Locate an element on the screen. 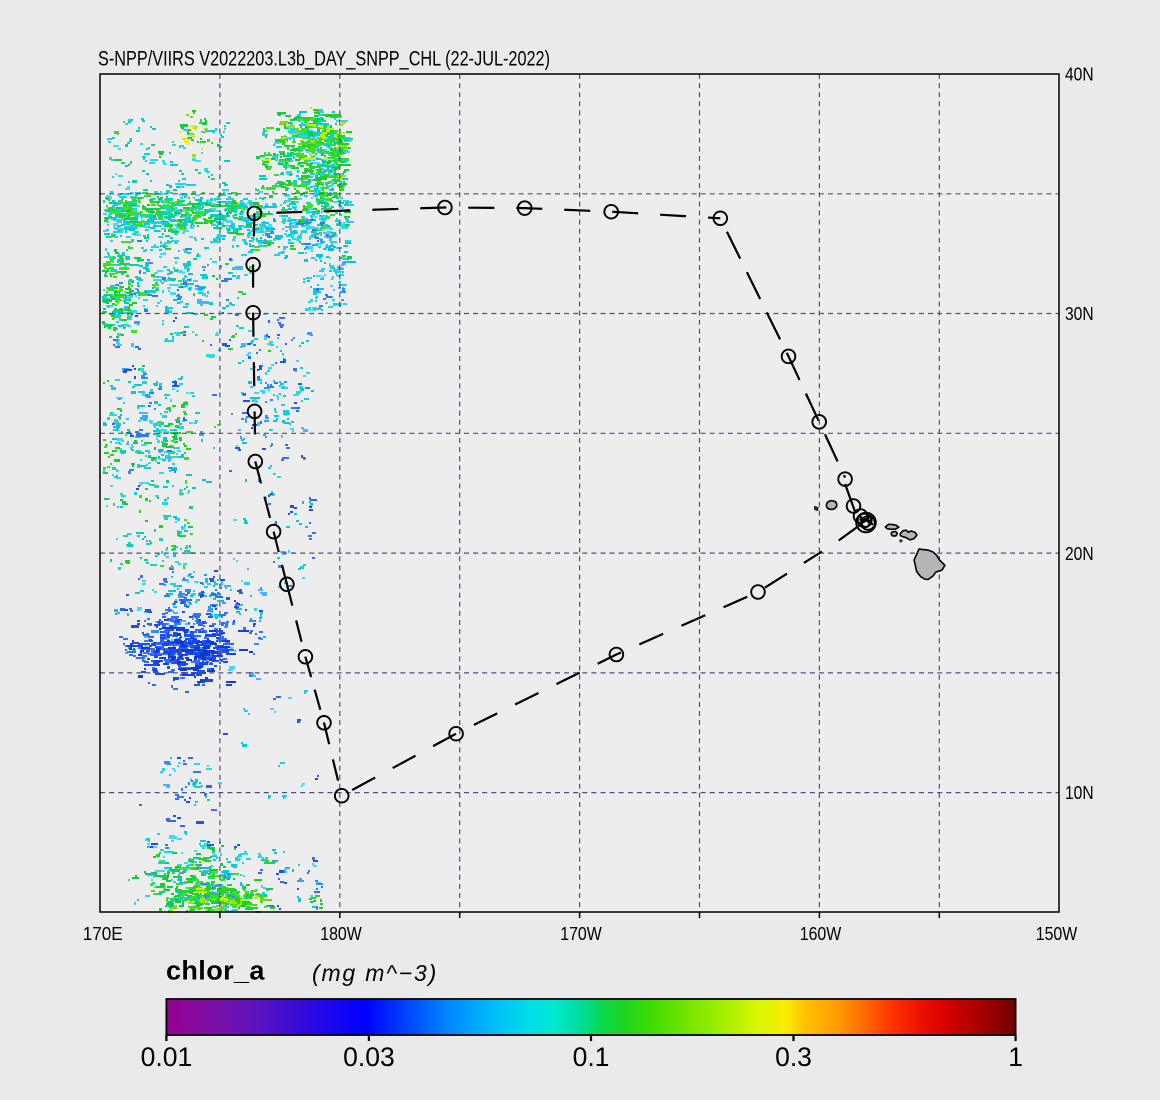 Image resolution: width=1160 pixels, height=1100 pixels. svg-text: 20N is located at coordinates (1079, 553).